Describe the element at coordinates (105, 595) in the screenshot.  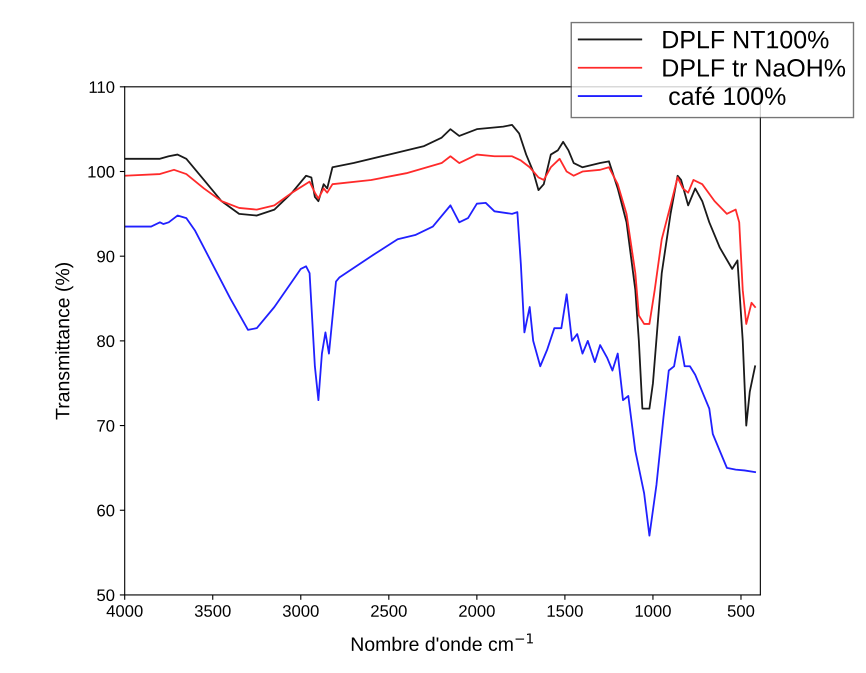
I see `y-tick-label: 50` at that location.